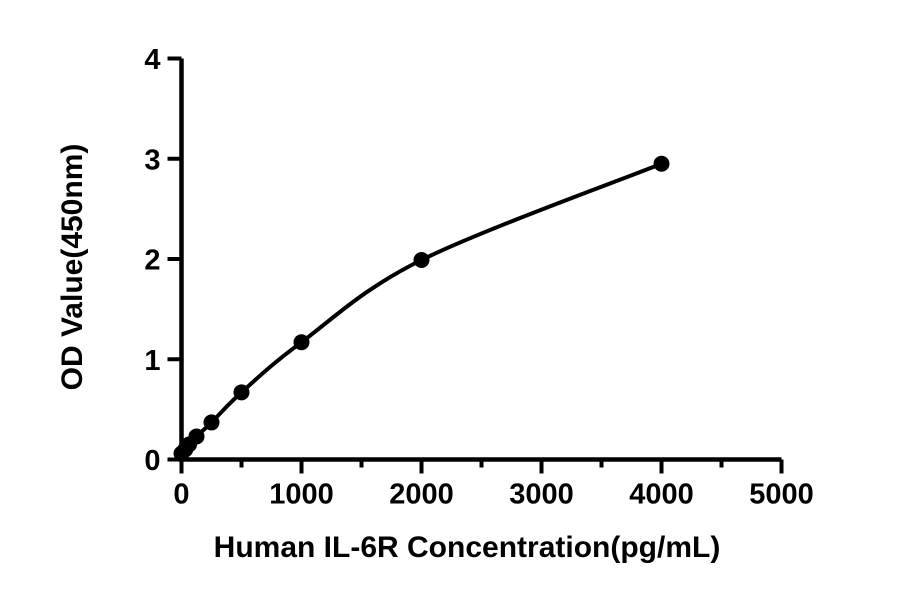 This screenshot has height=594, width=900. What do you see at coordinates (421, 495) in the screenshot?
I see `x-tick-label: 2000` at bounding box center [421, 495].